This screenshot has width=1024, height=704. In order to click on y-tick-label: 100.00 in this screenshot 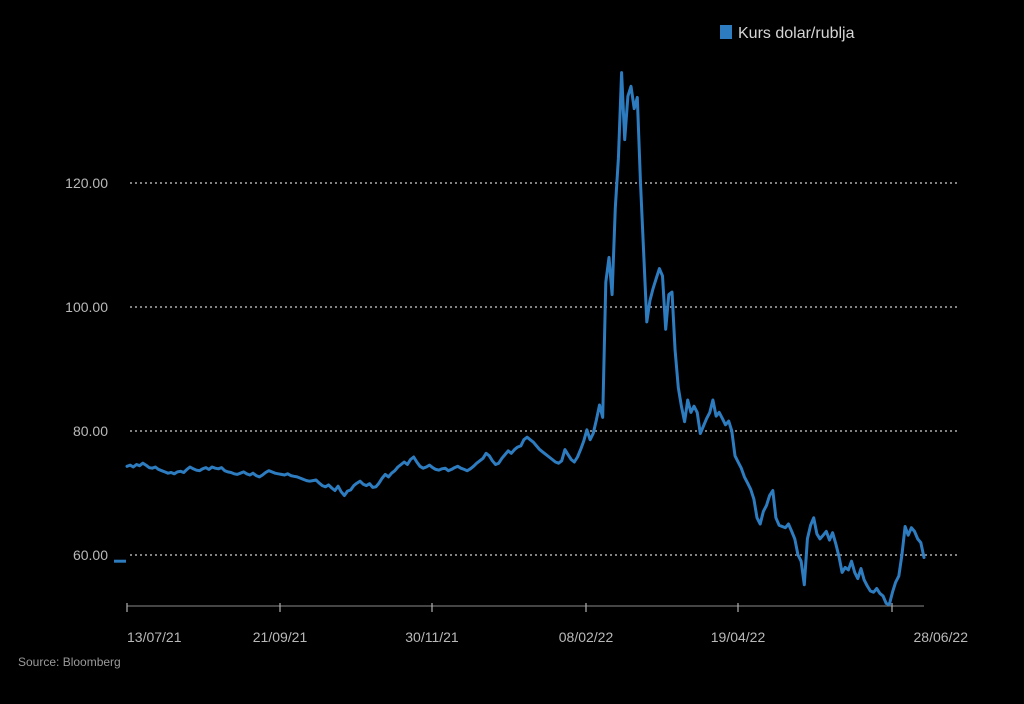, I will do `click(86, 307)`.